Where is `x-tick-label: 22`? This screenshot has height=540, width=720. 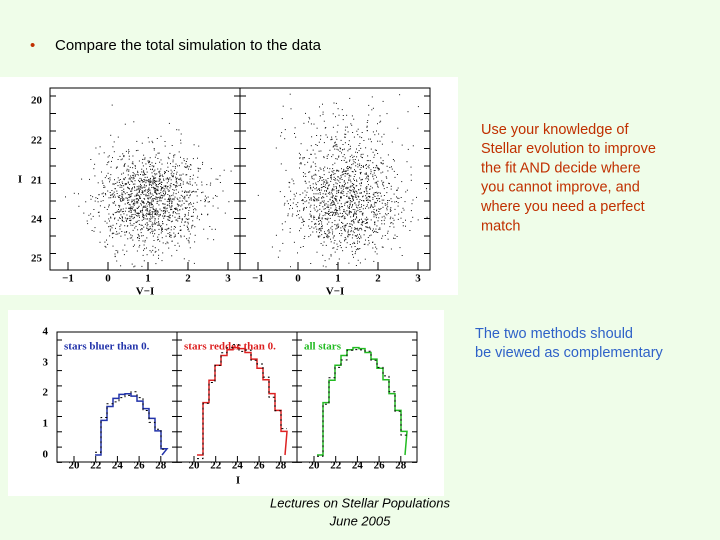 x-tick-label: 22 is located at coordinates (216, 466).